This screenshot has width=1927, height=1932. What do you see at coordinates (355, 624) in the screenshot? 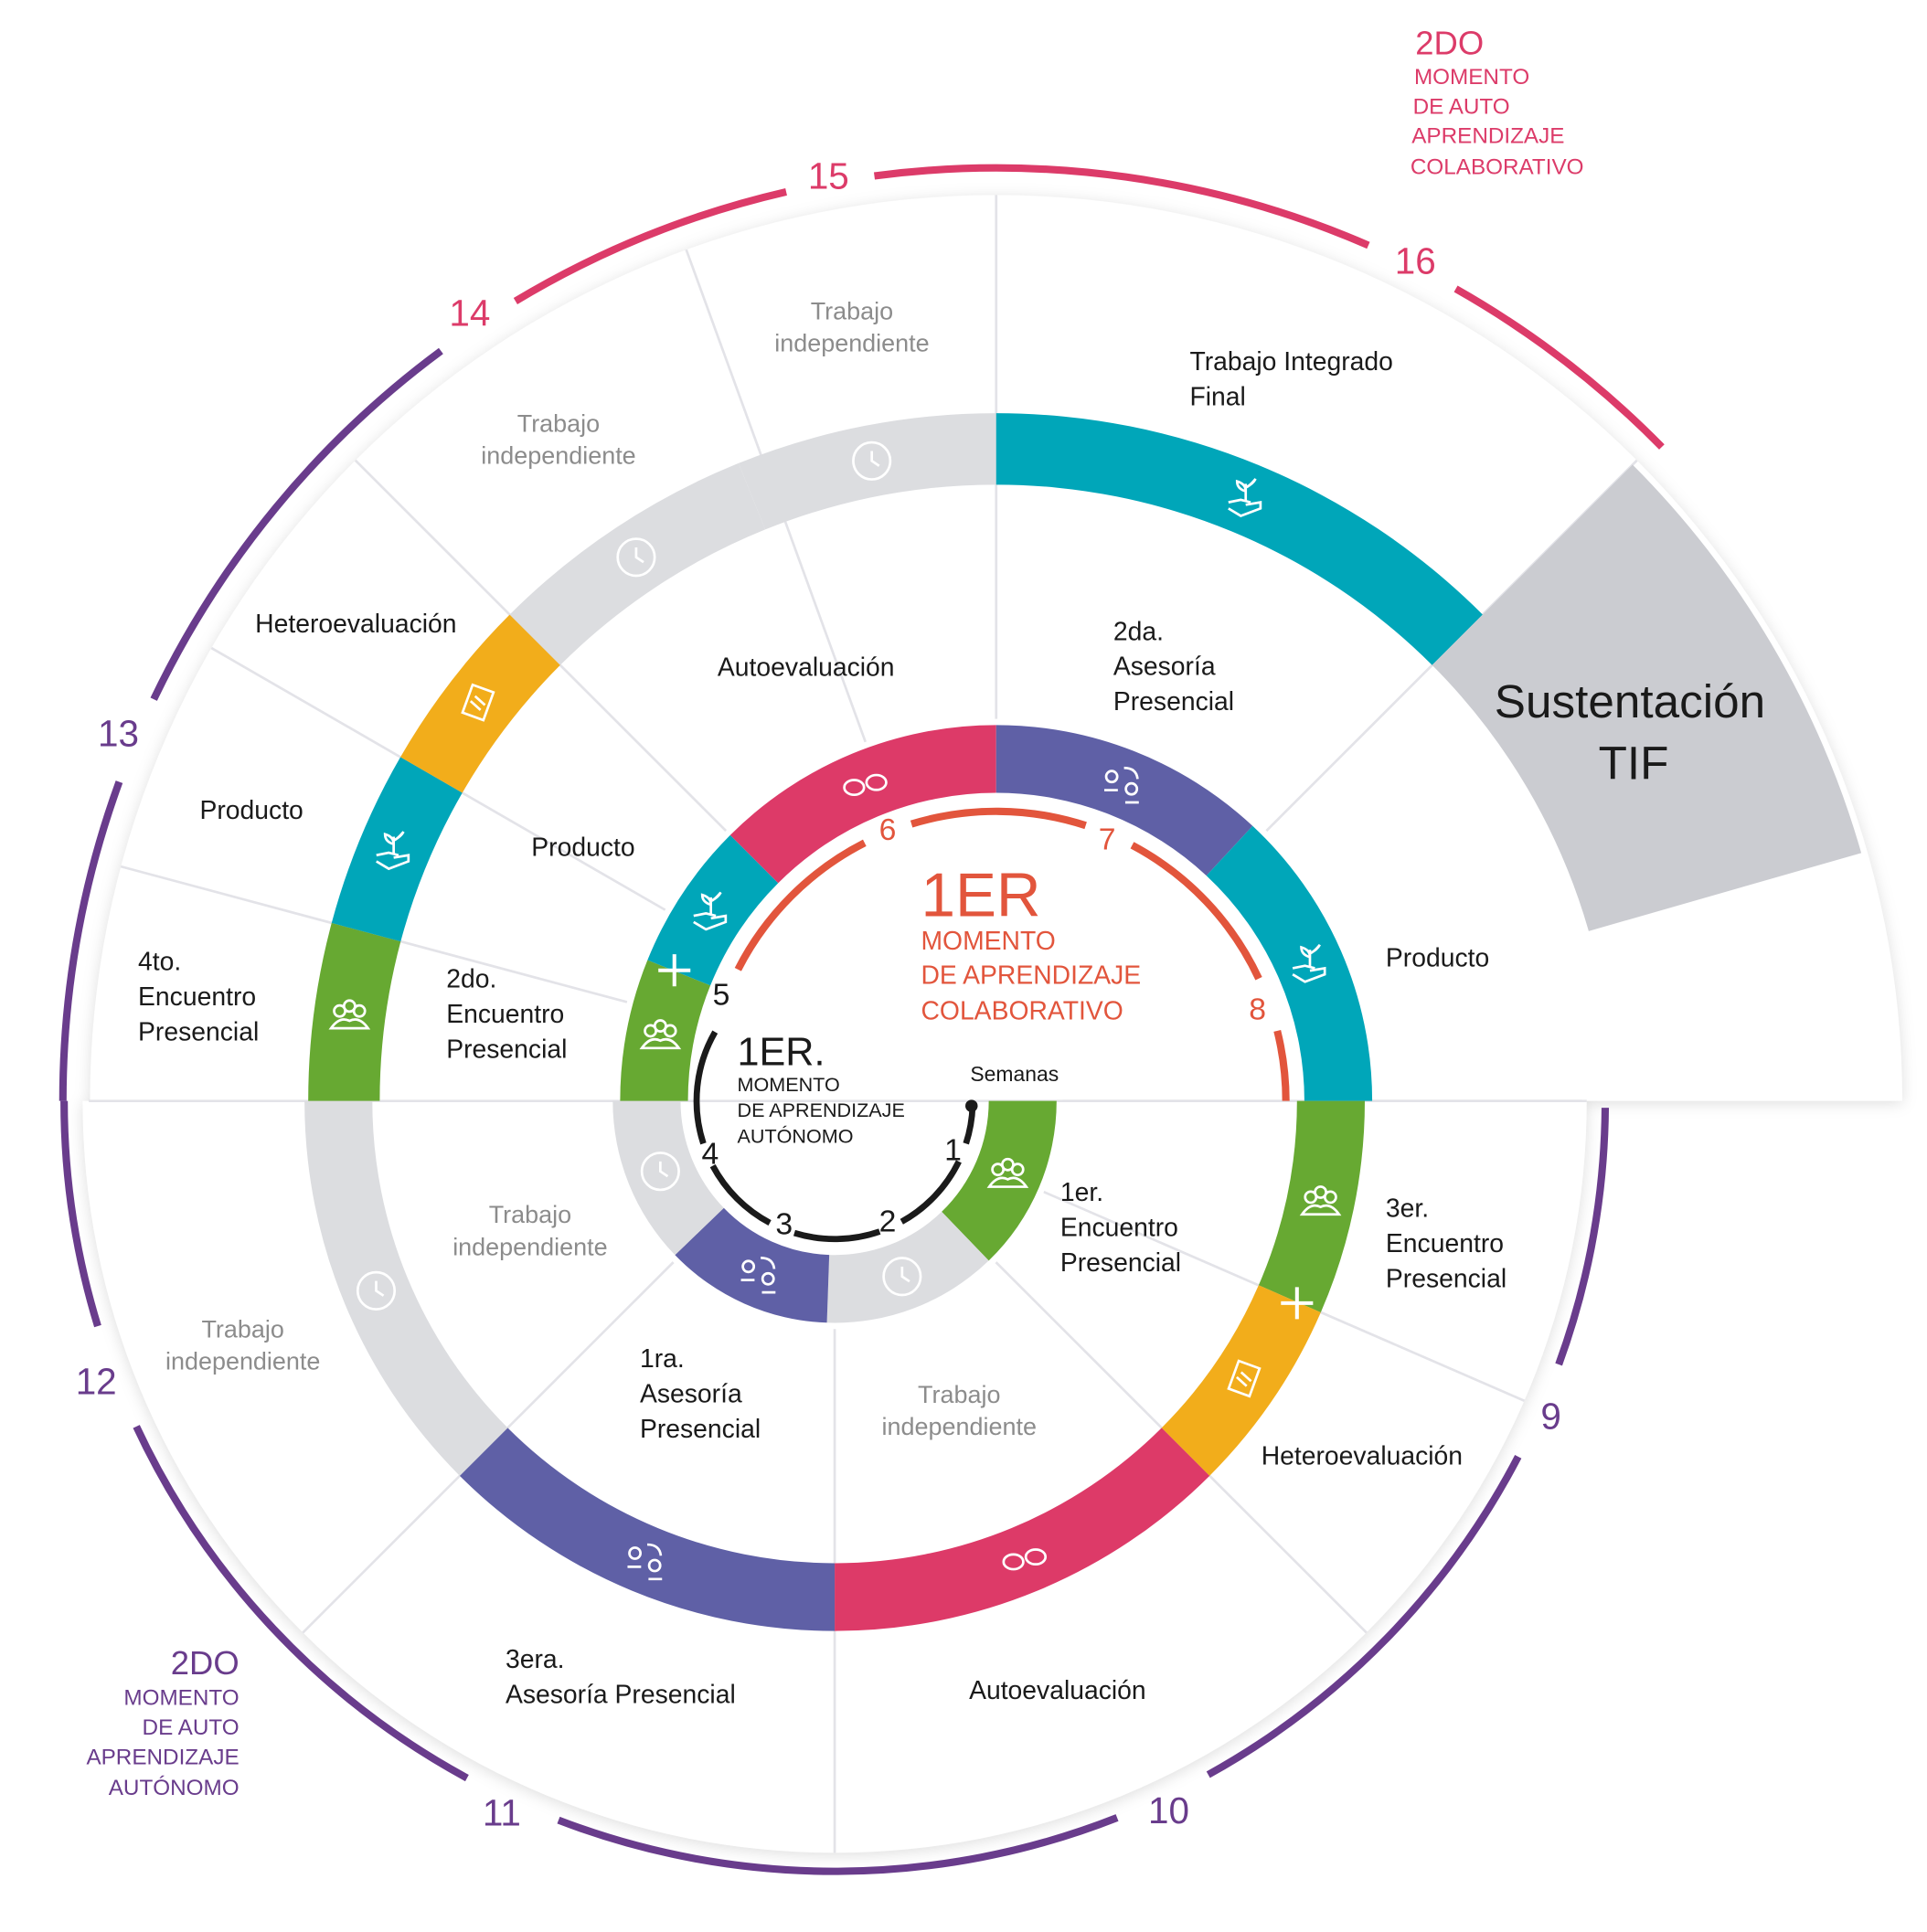
I see `activity-label-line: Heteroevaluación` at bounding box center [355, 624].